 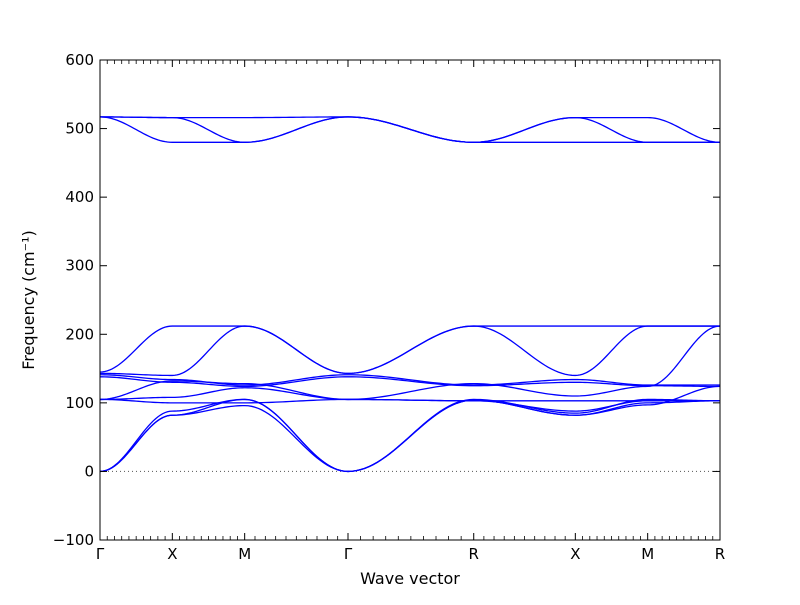 I want to click on y-tick-label: 300, so click(x=79, y=266).